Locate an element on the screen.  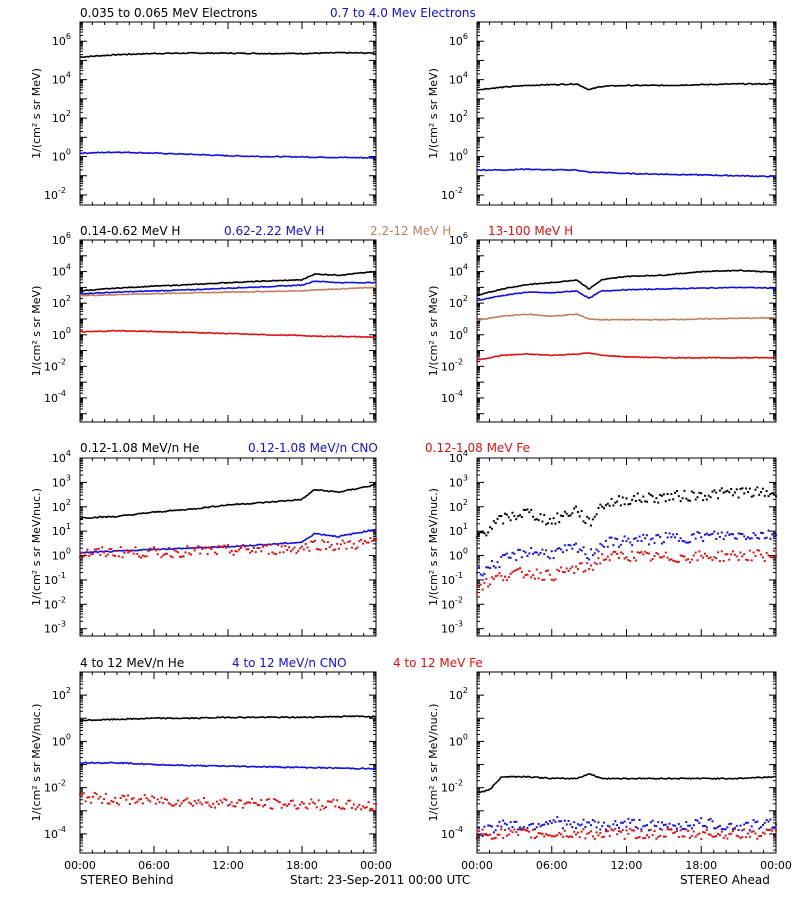
panel-frame is located at coordinates (626, 547).